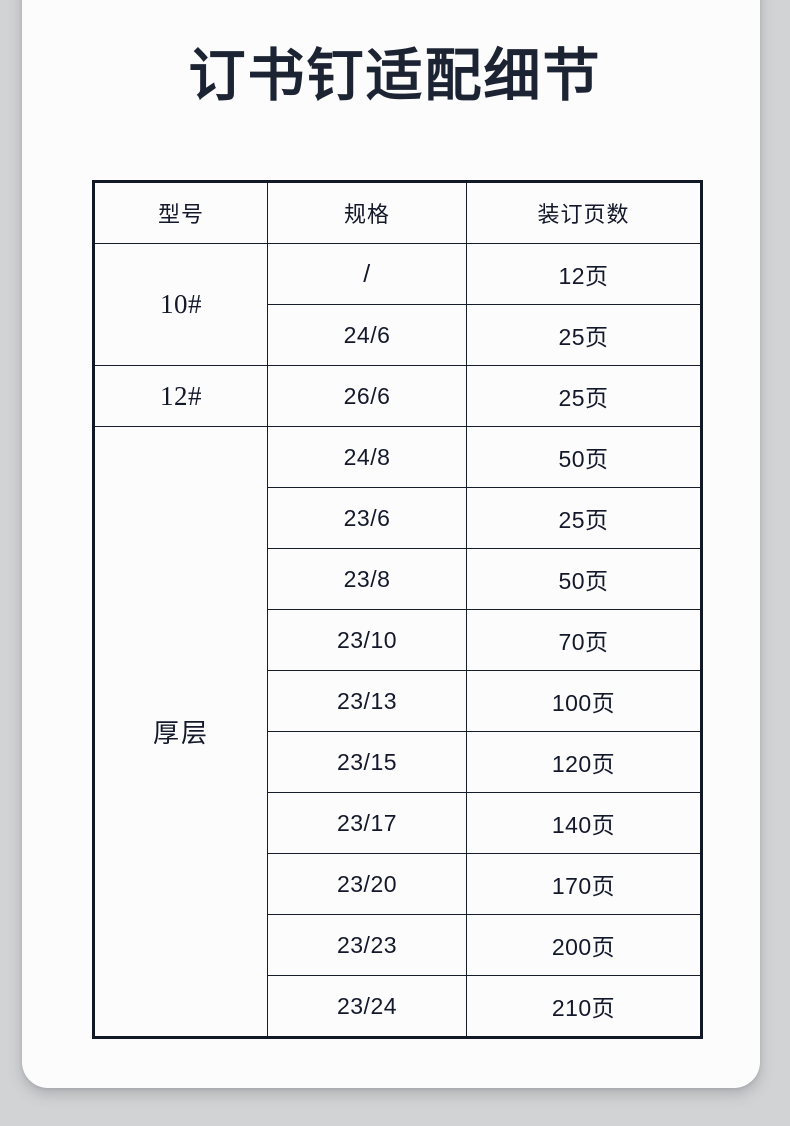  I want to click on cell-spec: 23/8, so click(367, 579).